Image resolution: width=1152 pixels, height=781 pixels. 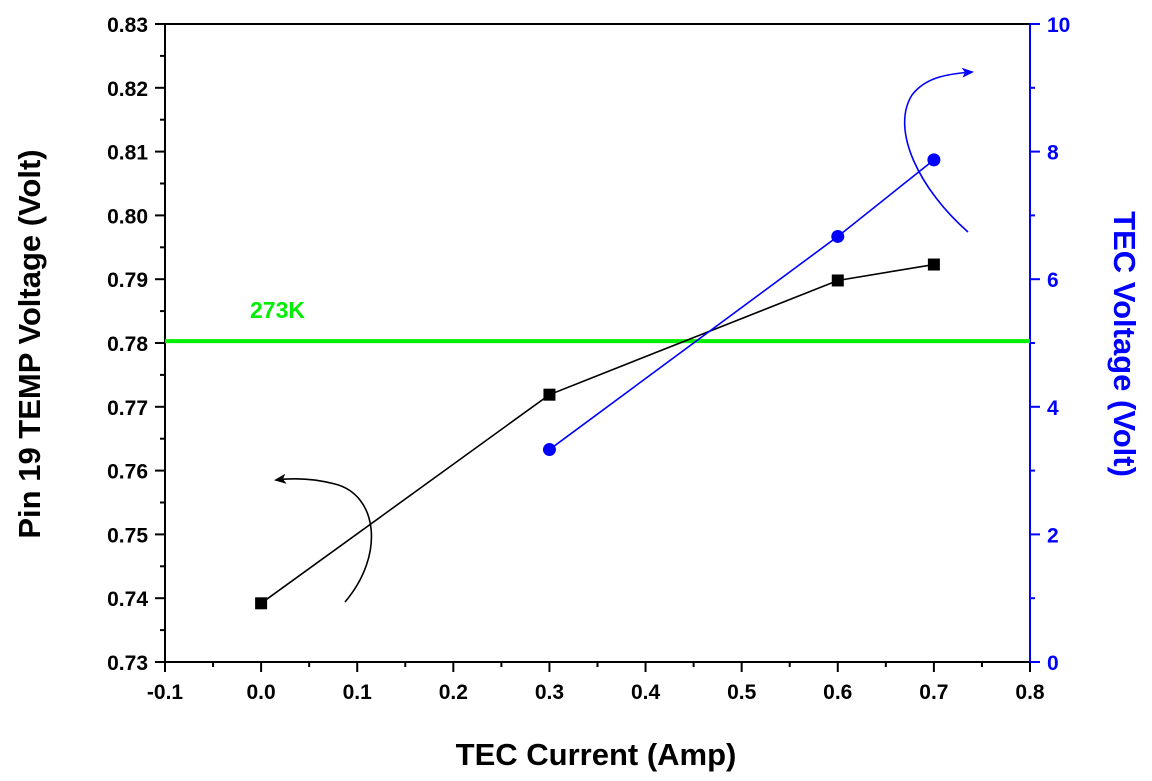 I want to click on series-2-line, so click(x=741, y=305).